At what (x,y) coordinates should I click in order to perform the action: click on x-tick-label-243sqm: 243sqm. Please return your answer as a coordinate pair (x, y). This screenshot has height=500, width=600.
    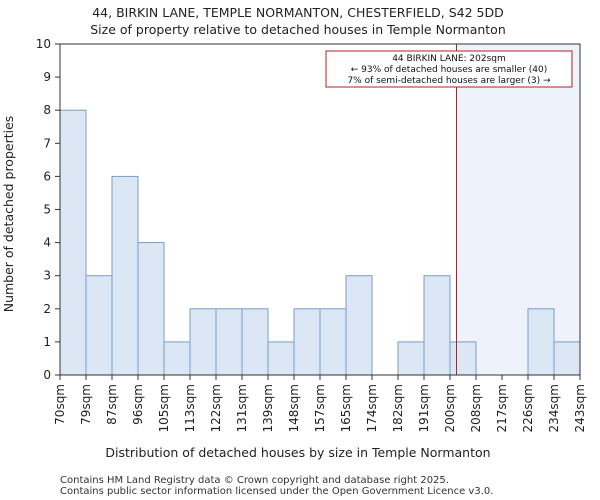
    Looking at the image, I should click on (580, 408).